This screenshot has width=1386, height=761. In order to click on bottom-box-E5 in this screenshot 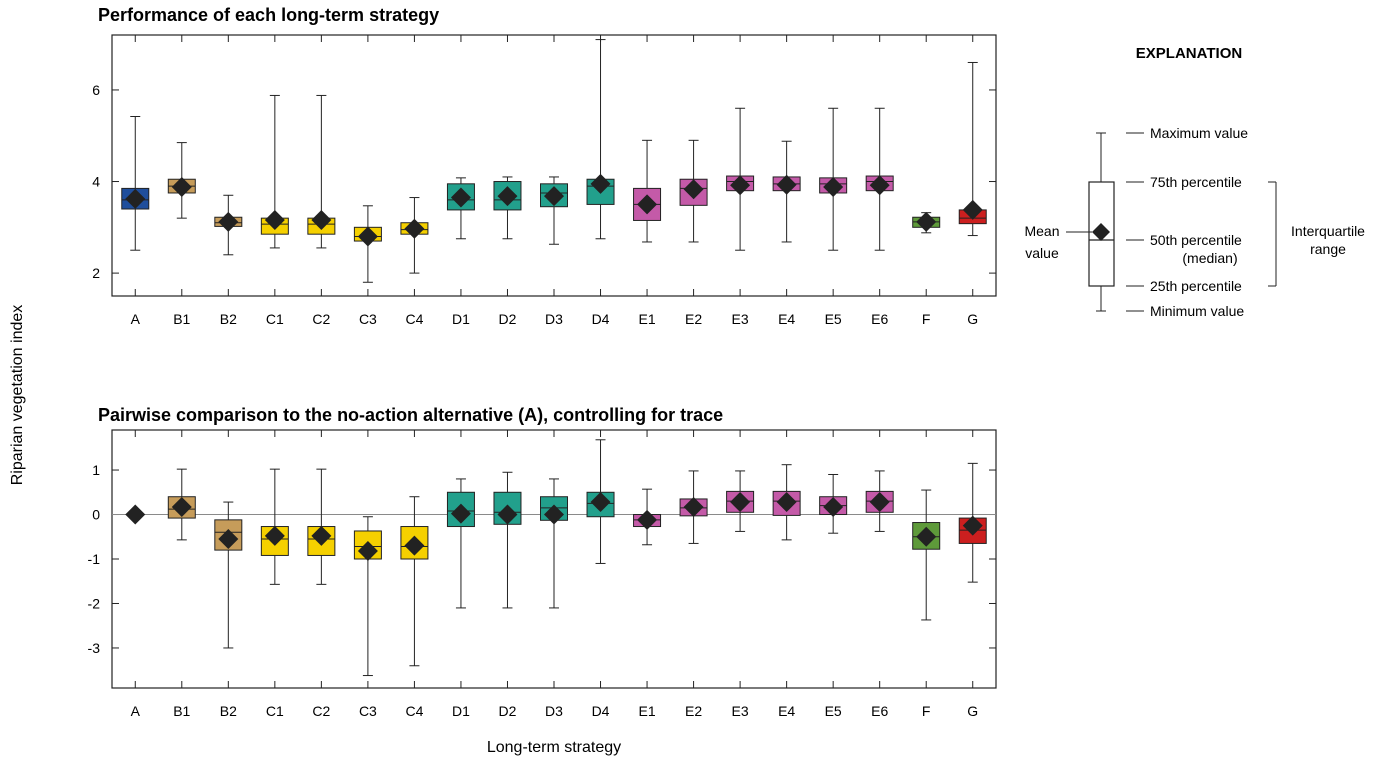, I will do `click(833, 503)`.